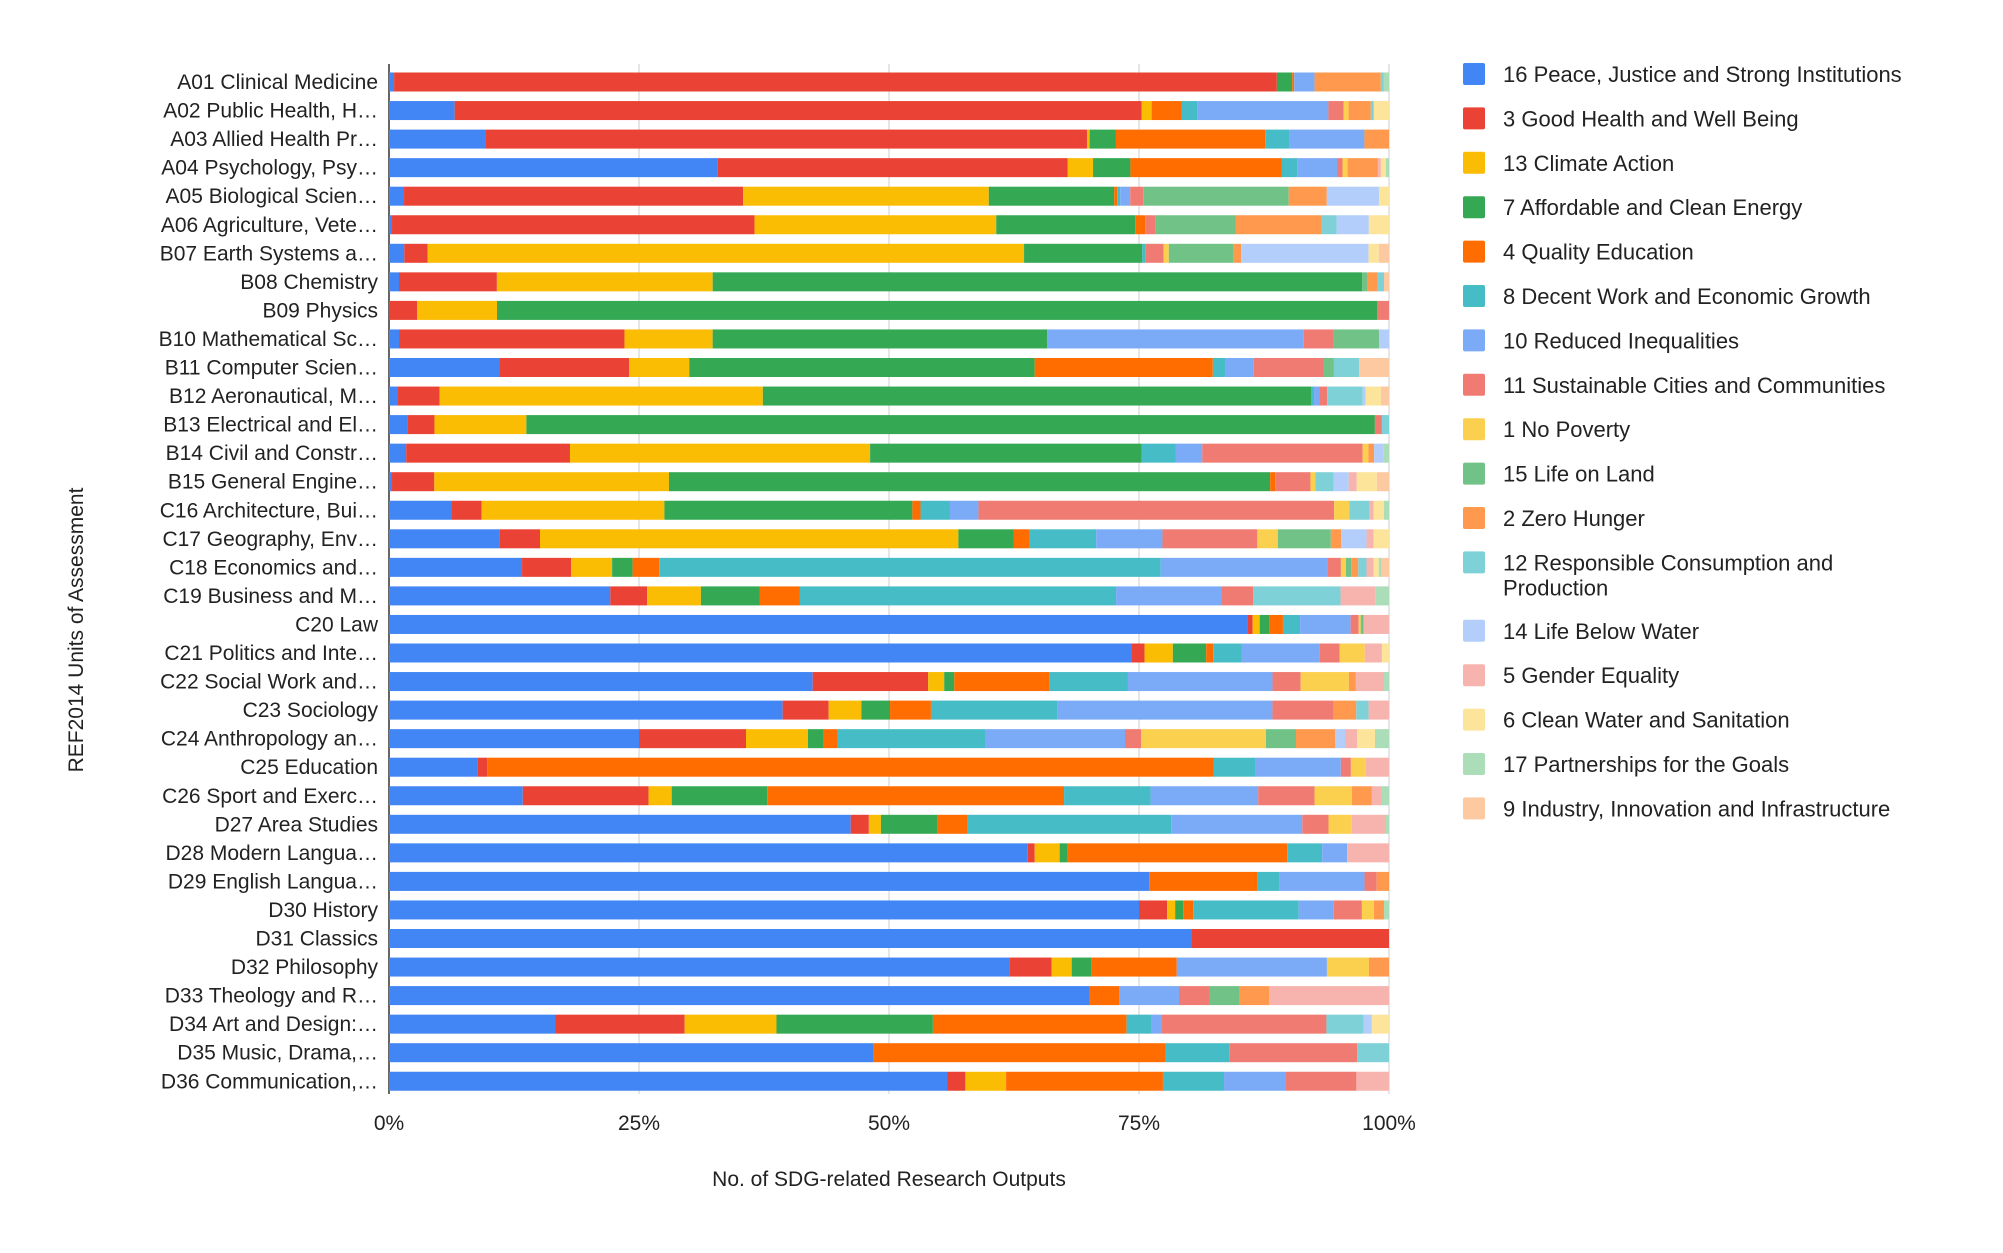 This screenshot has height=1253, width=2003. I want to click on legend-label: 15 Life on Land, so click(1579, 474).